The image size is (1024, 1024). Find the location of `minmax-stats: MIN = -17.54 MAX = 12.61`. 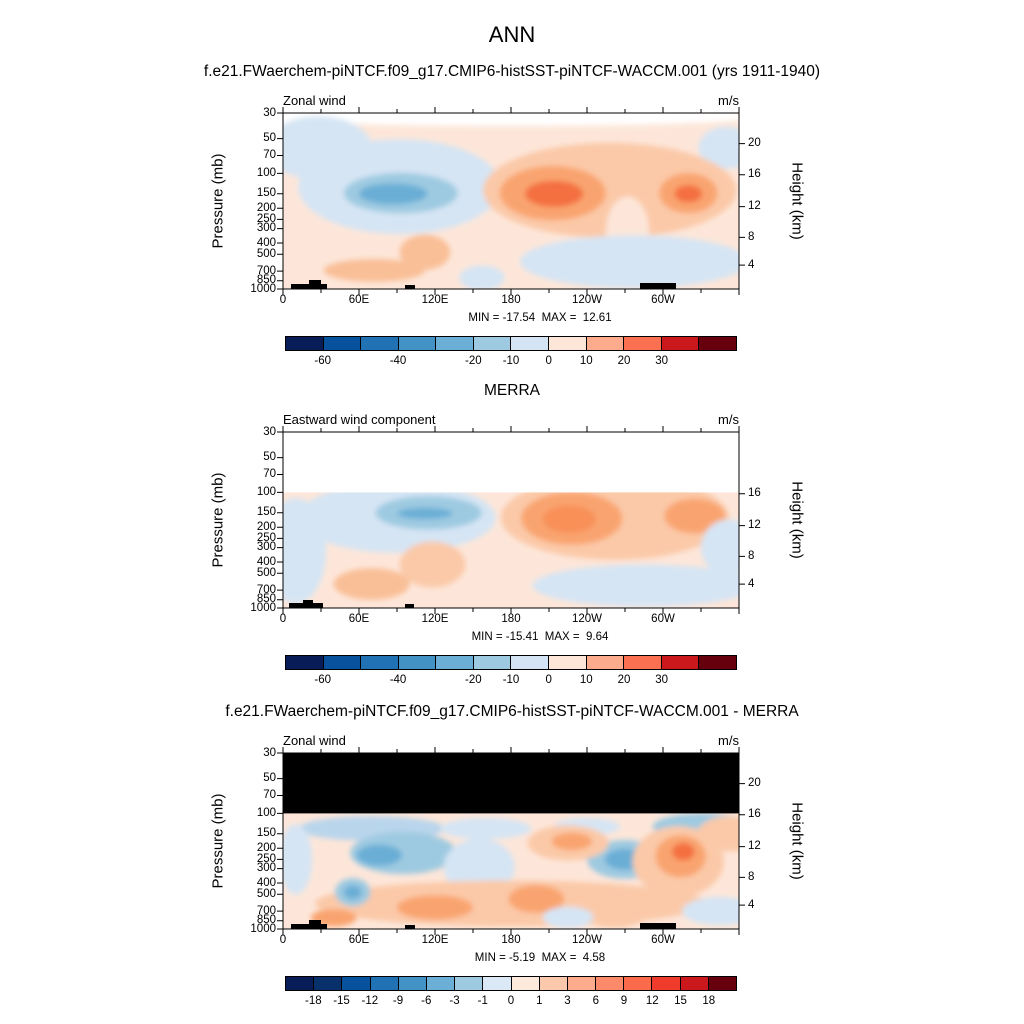

minmax-stats: MIN = -17.54 MAX = 12.61 is located at coordinates (540, 318).